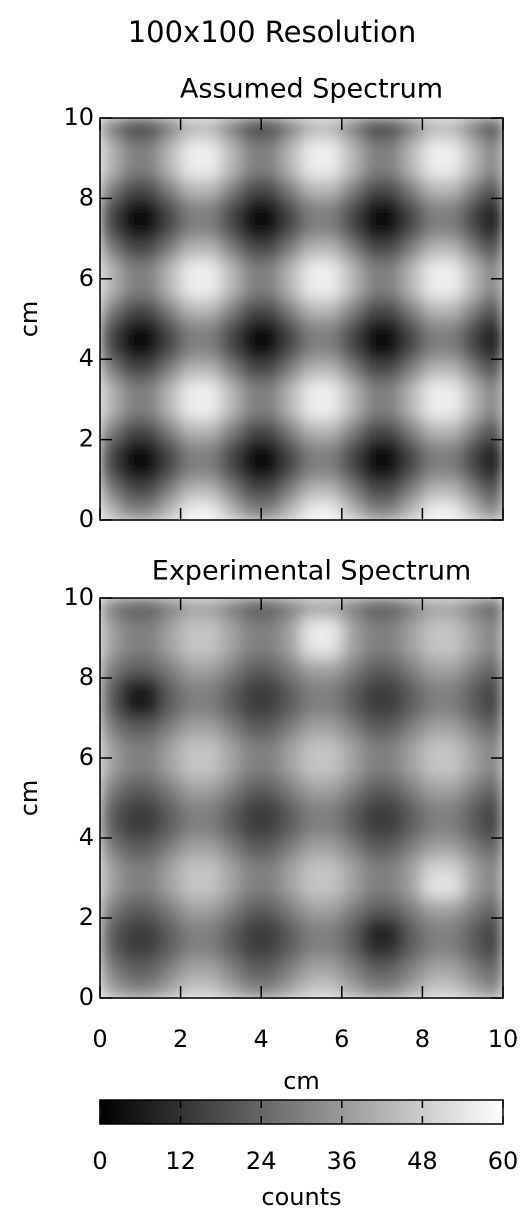 The width and height of the screenshot is (527, 1219). Describe the element at coordinates (261, 1039) in the screenshot. I see `x-tick-label: 4` at that location.